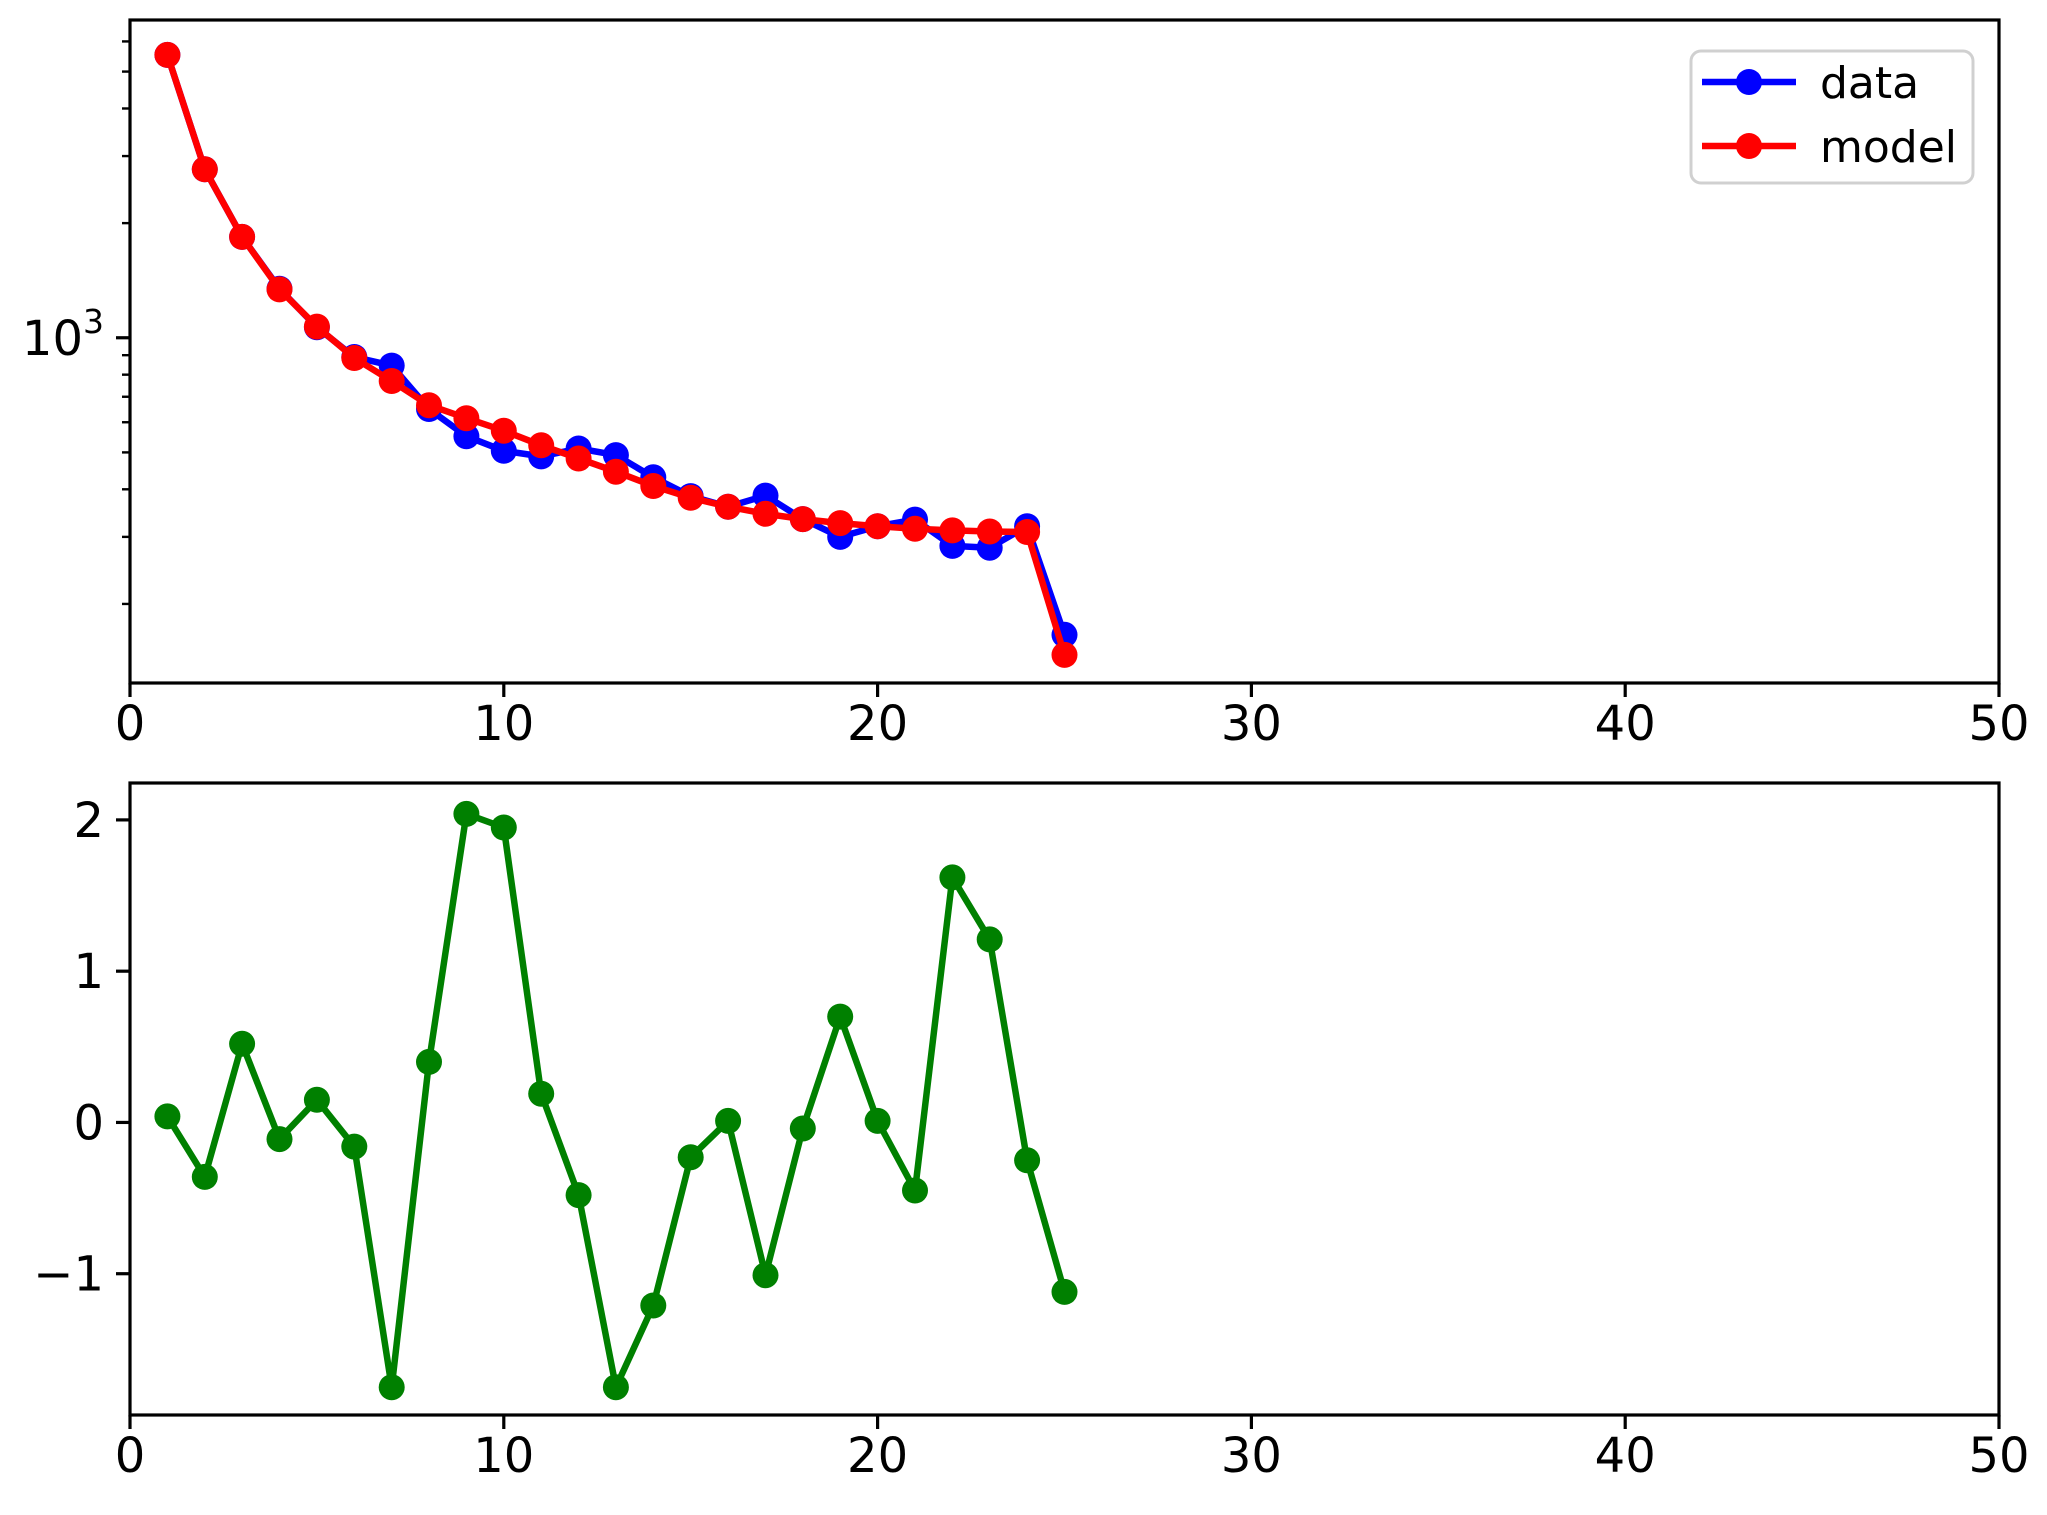 The height and width of the screenshot is (1515, 2047). Describe the element at coordinates (88, 972) in the screenshot. I see `y-axis-tick-label: 1` at that location.